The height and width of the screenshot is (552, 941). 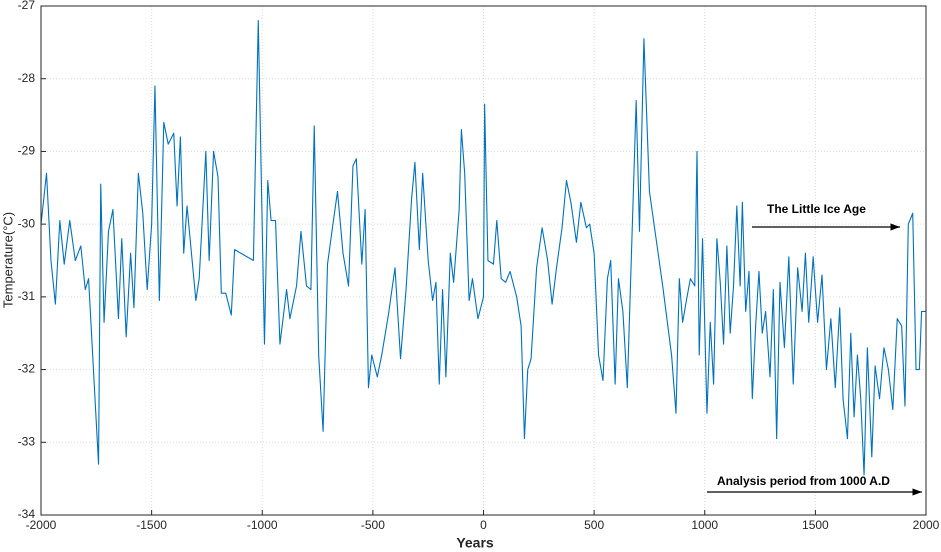 What do you see at coordinates (483, 525) in the screenshot?
I see `x-tick-label: 0` at bounding box center [483, 525].